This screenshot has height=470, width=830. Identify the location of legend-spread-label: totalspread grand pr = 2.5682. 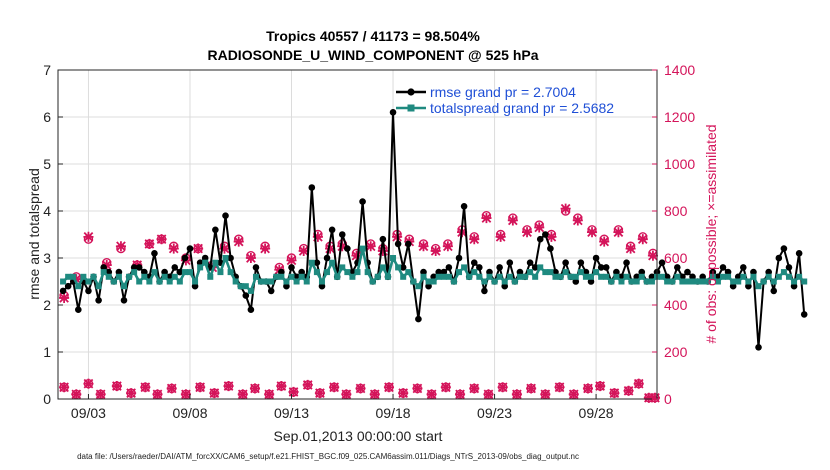
(522, 108).